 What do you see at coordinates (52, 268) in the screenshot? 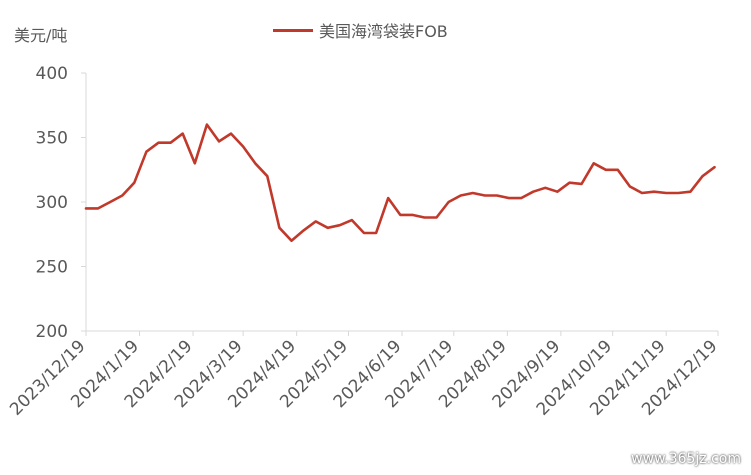
I see `y-tick-label: 250` at bounding box center [52, 268].